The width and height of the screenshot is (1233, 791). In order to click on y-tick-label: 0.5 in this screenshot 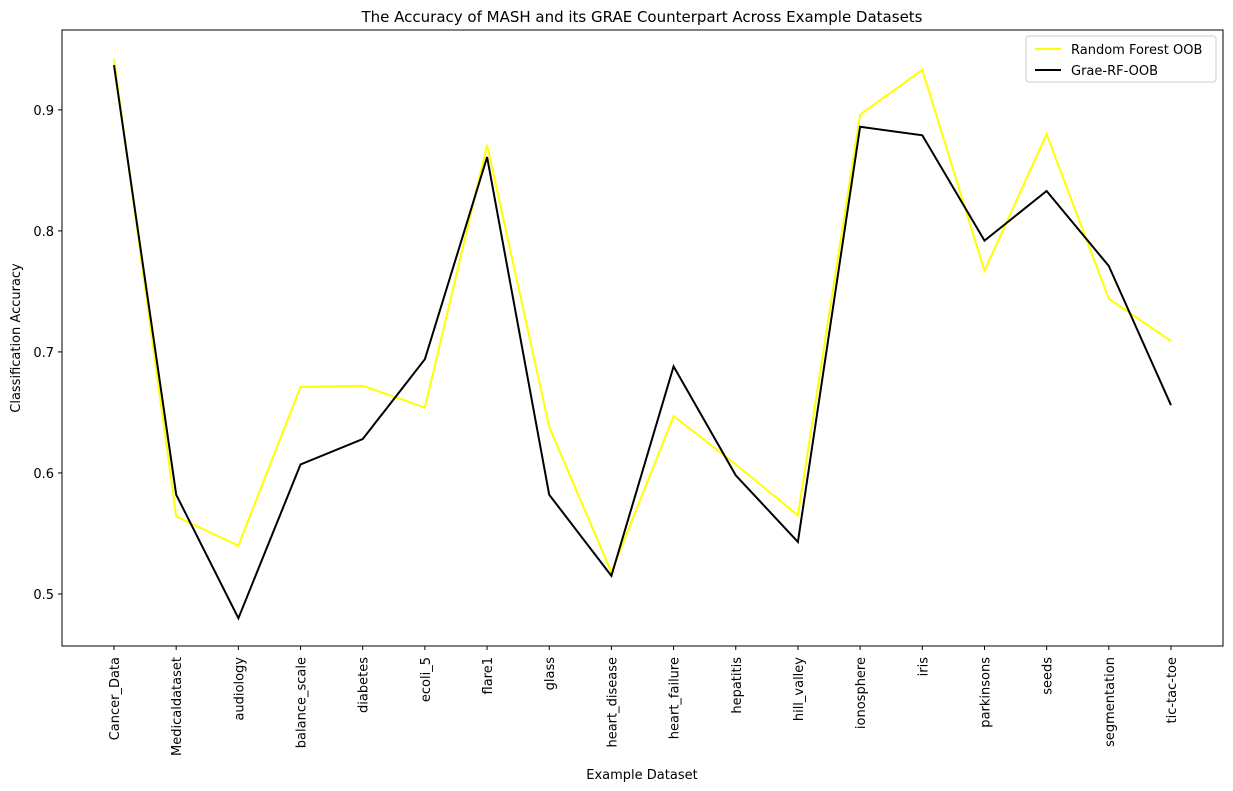, I will do `click(43, 595)`.